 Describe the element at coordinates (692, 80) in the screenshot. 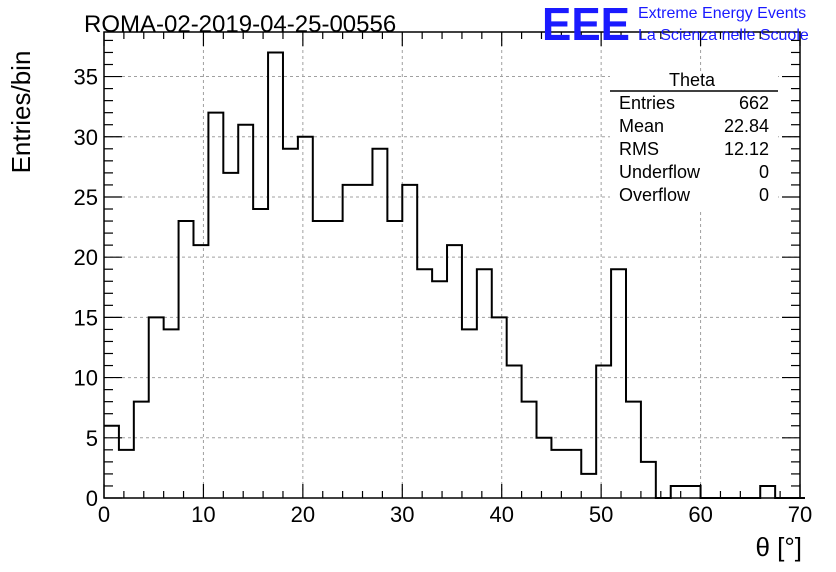

I see `stats-title: Theta` at that location.